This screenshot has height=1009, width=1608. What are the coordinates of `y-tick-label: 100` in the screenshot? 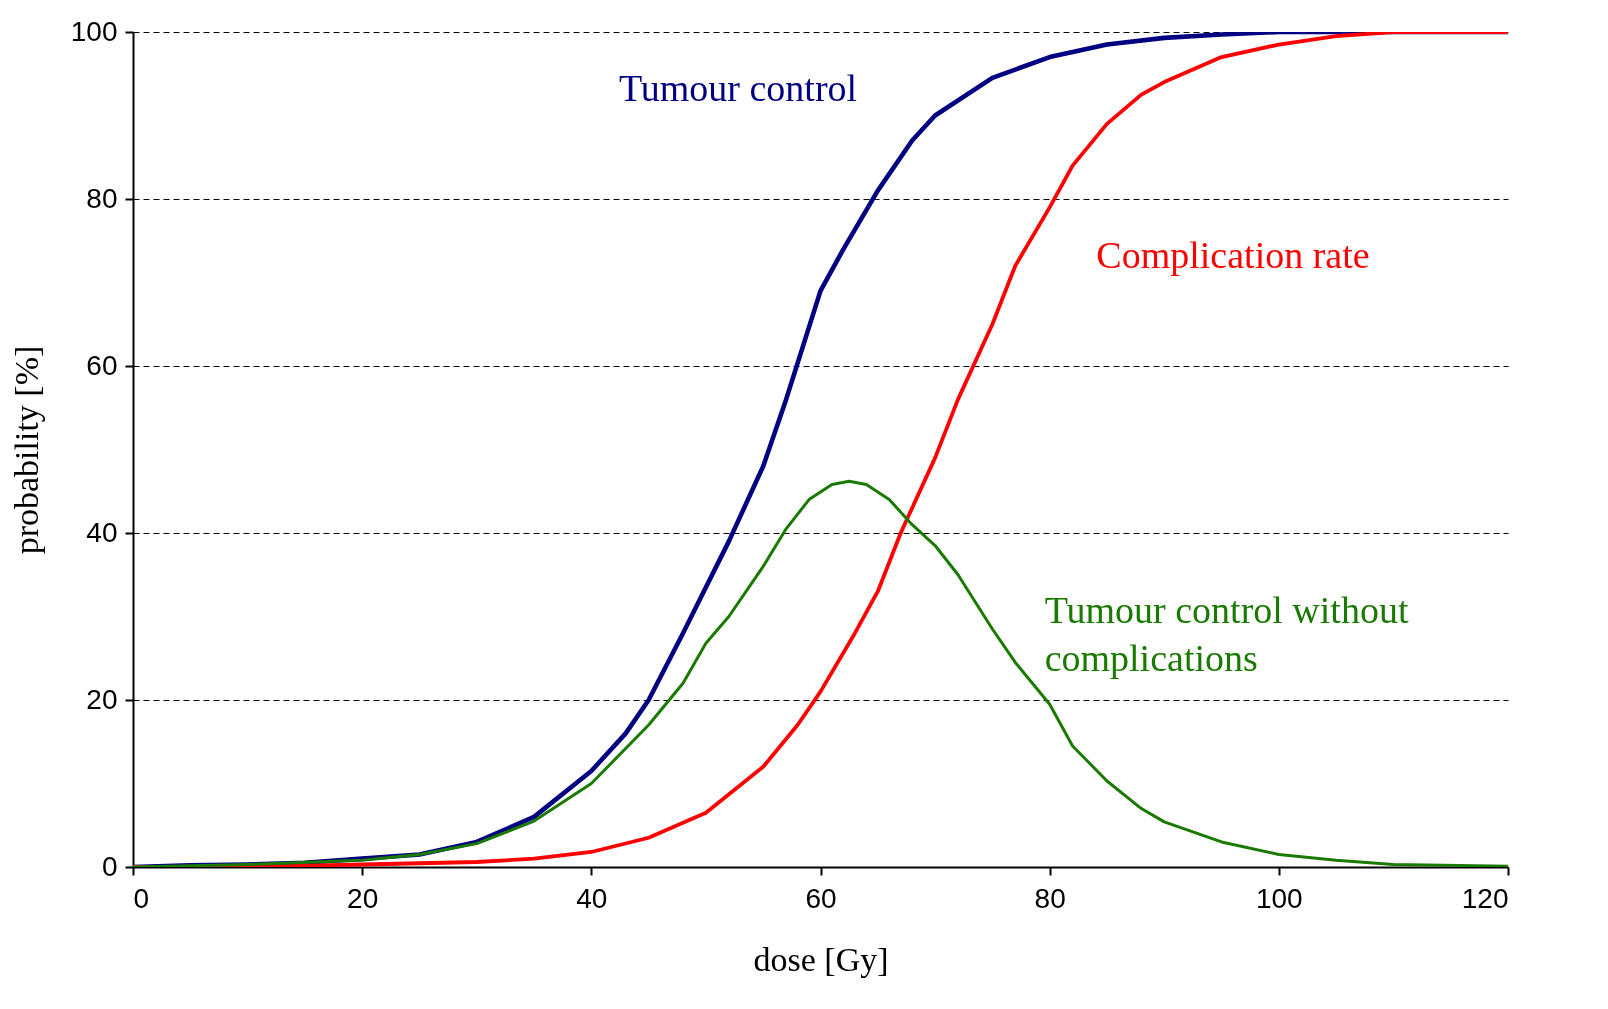 It's located at (94, 31).